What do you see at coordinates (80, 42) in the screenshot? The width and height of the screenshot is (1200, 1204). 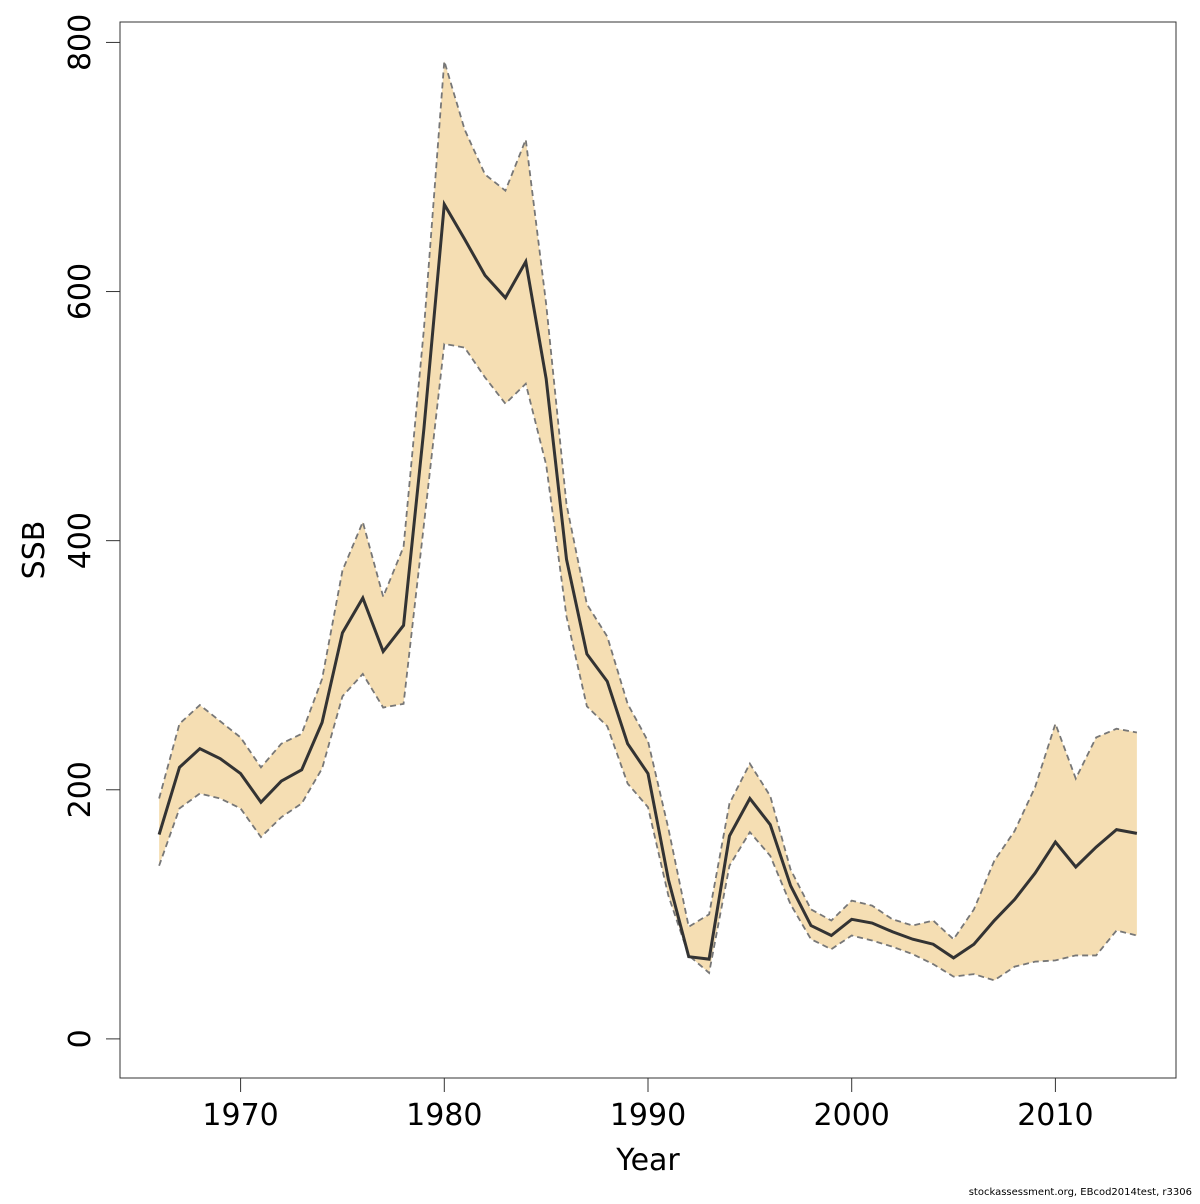 I see `y-tick-label: 800` at bounding box center [80, 42].